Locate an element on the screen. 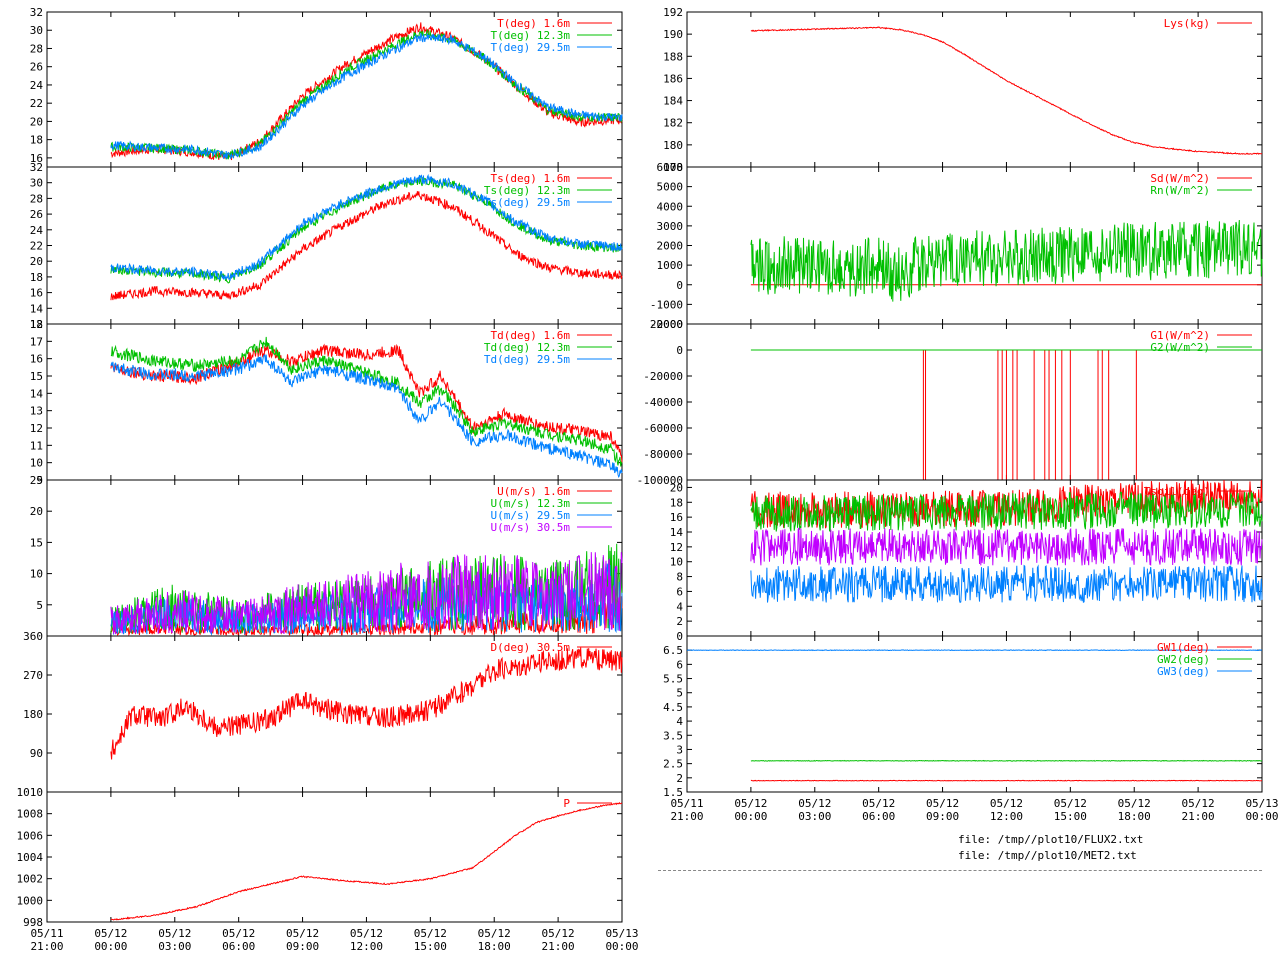  y-tick-label: 26 is located at coordinates (36, 214).